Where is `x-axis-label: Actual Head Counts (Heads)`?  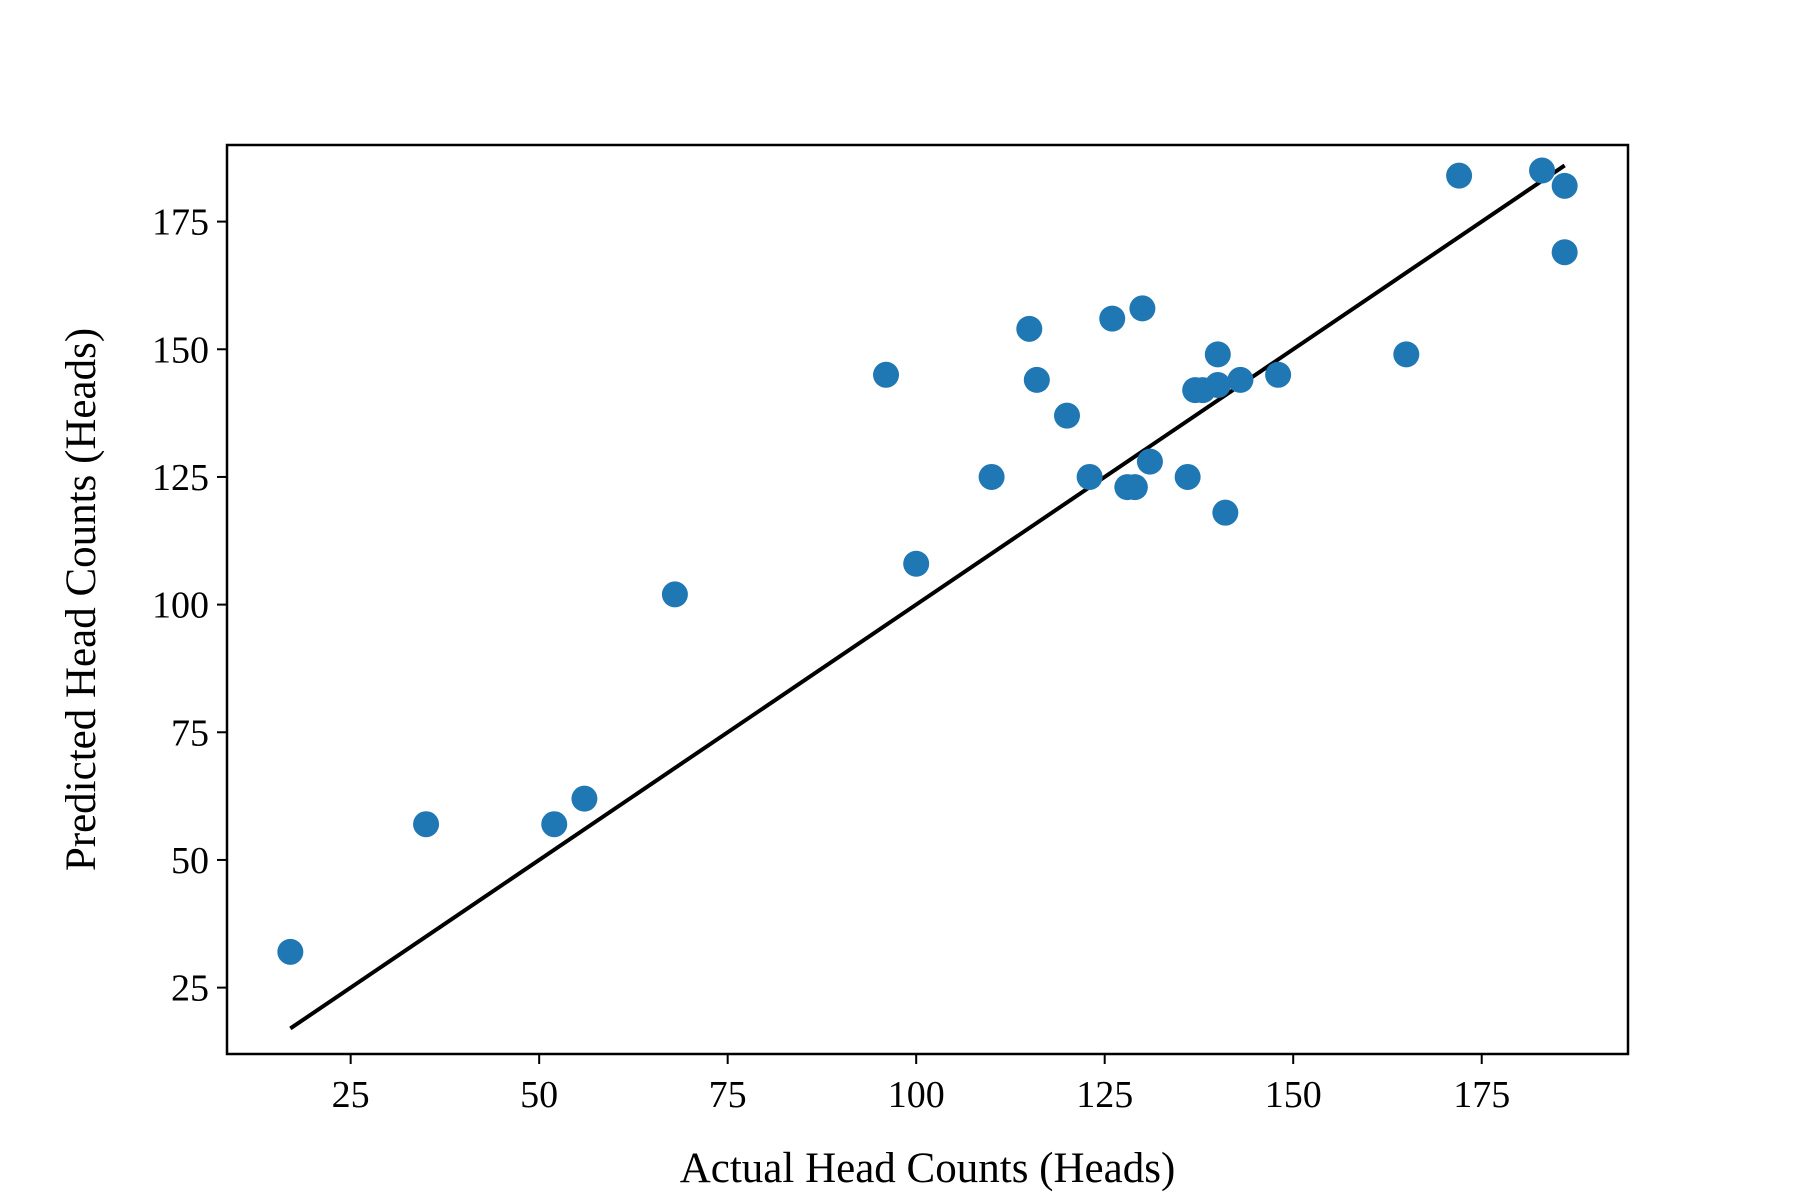 x-axis-label: Actual Head Counts (Heads) is located at coordinates (928, 1168).